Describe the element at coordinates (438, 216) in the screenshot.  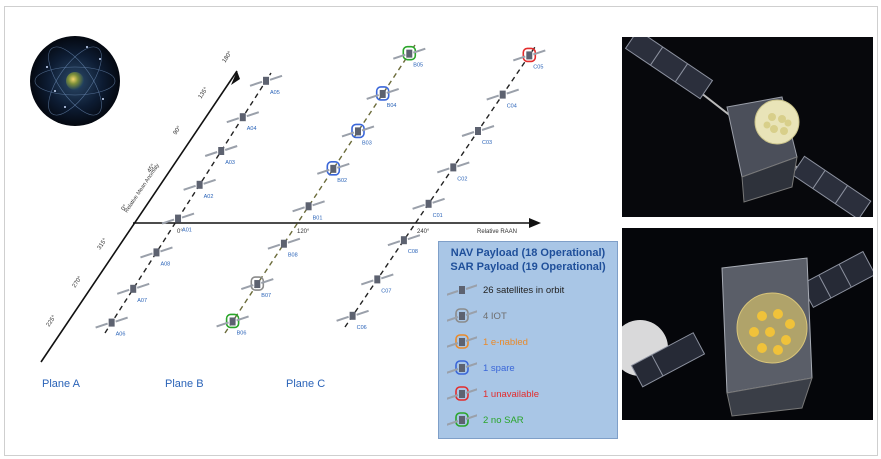
I see `satellite-label-c01: C01` at that location.